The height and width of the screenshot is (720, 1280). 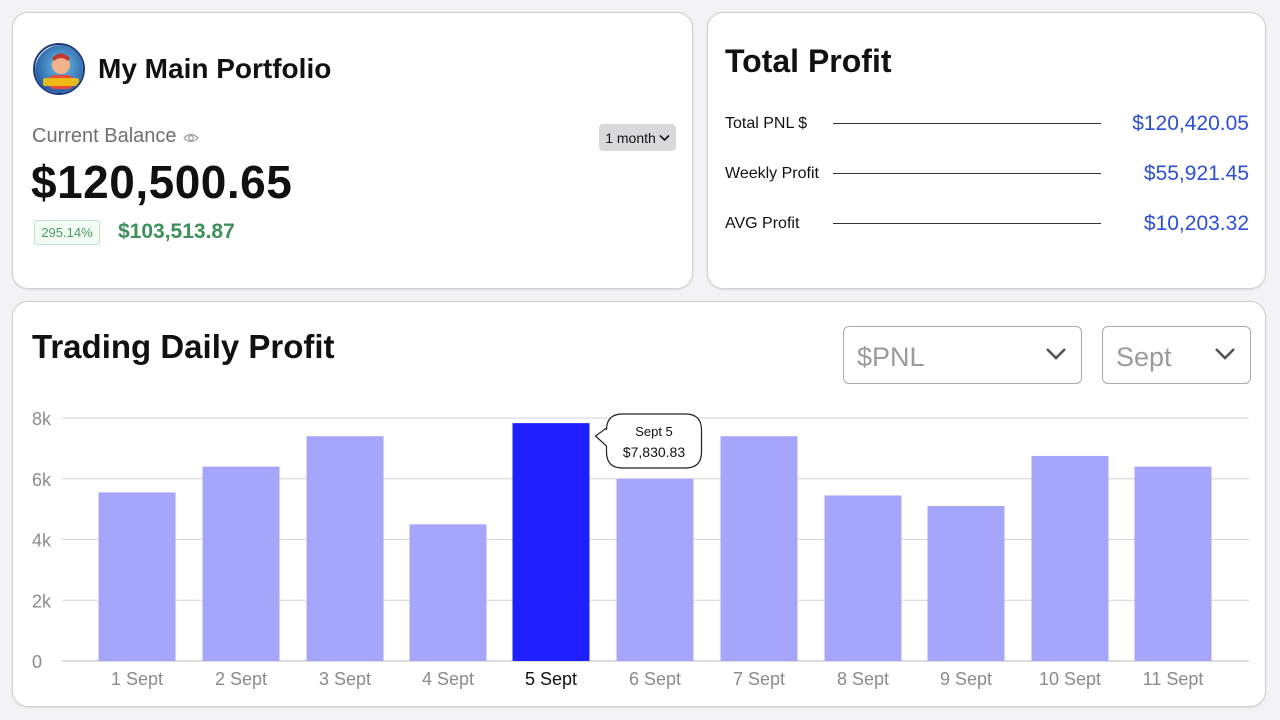 What do you see at coordinates (137, 679) in the screenshot?
I see `x-tick-label: 1 Sept` at bounding box center [137, 679].